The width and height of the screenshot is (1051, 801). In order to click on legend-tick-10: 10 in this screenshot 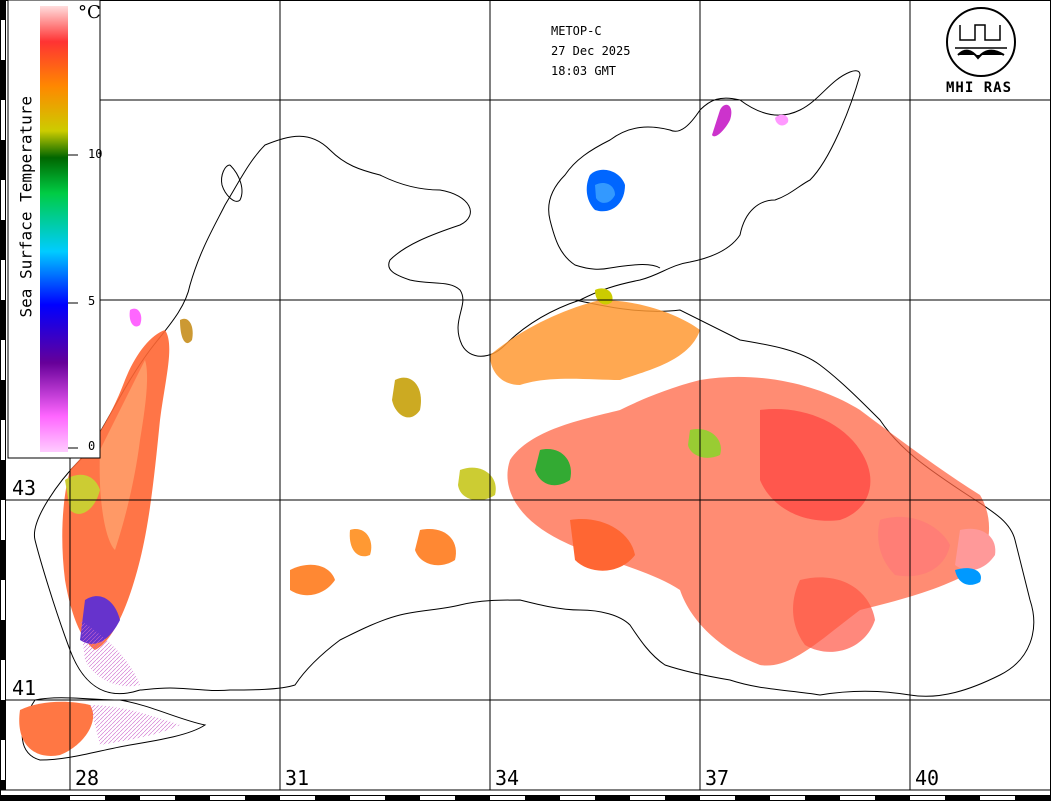, I will do `click(95, 154)`.